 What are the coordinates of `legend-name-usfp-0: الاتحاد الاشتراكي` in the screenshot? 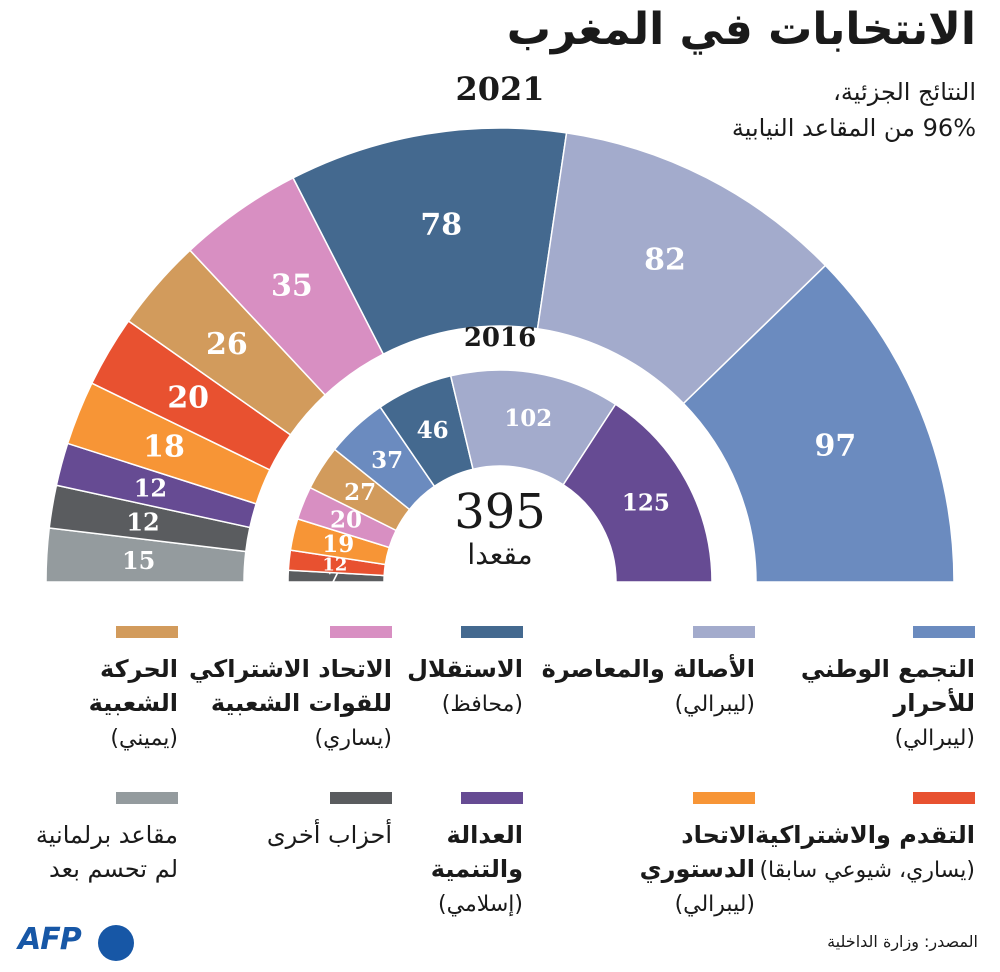 It's located at (290, 669).